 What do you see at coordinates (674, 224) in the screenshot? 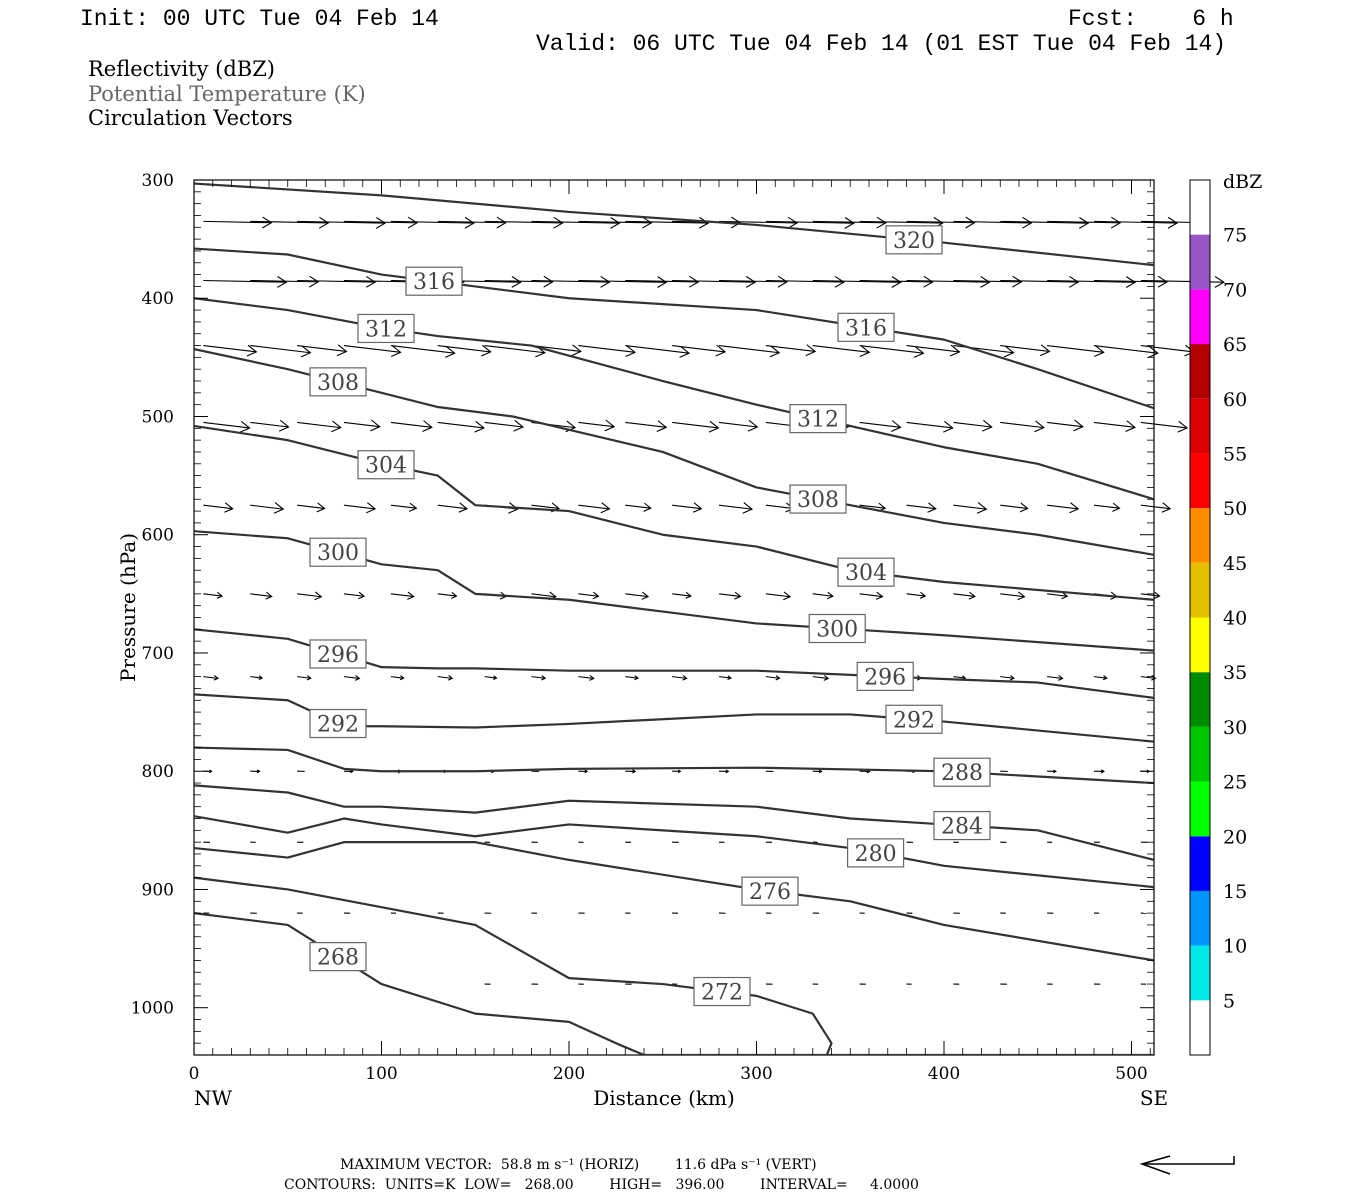
I see `theta-contour-320: 320` at bounding box center [674, 224].